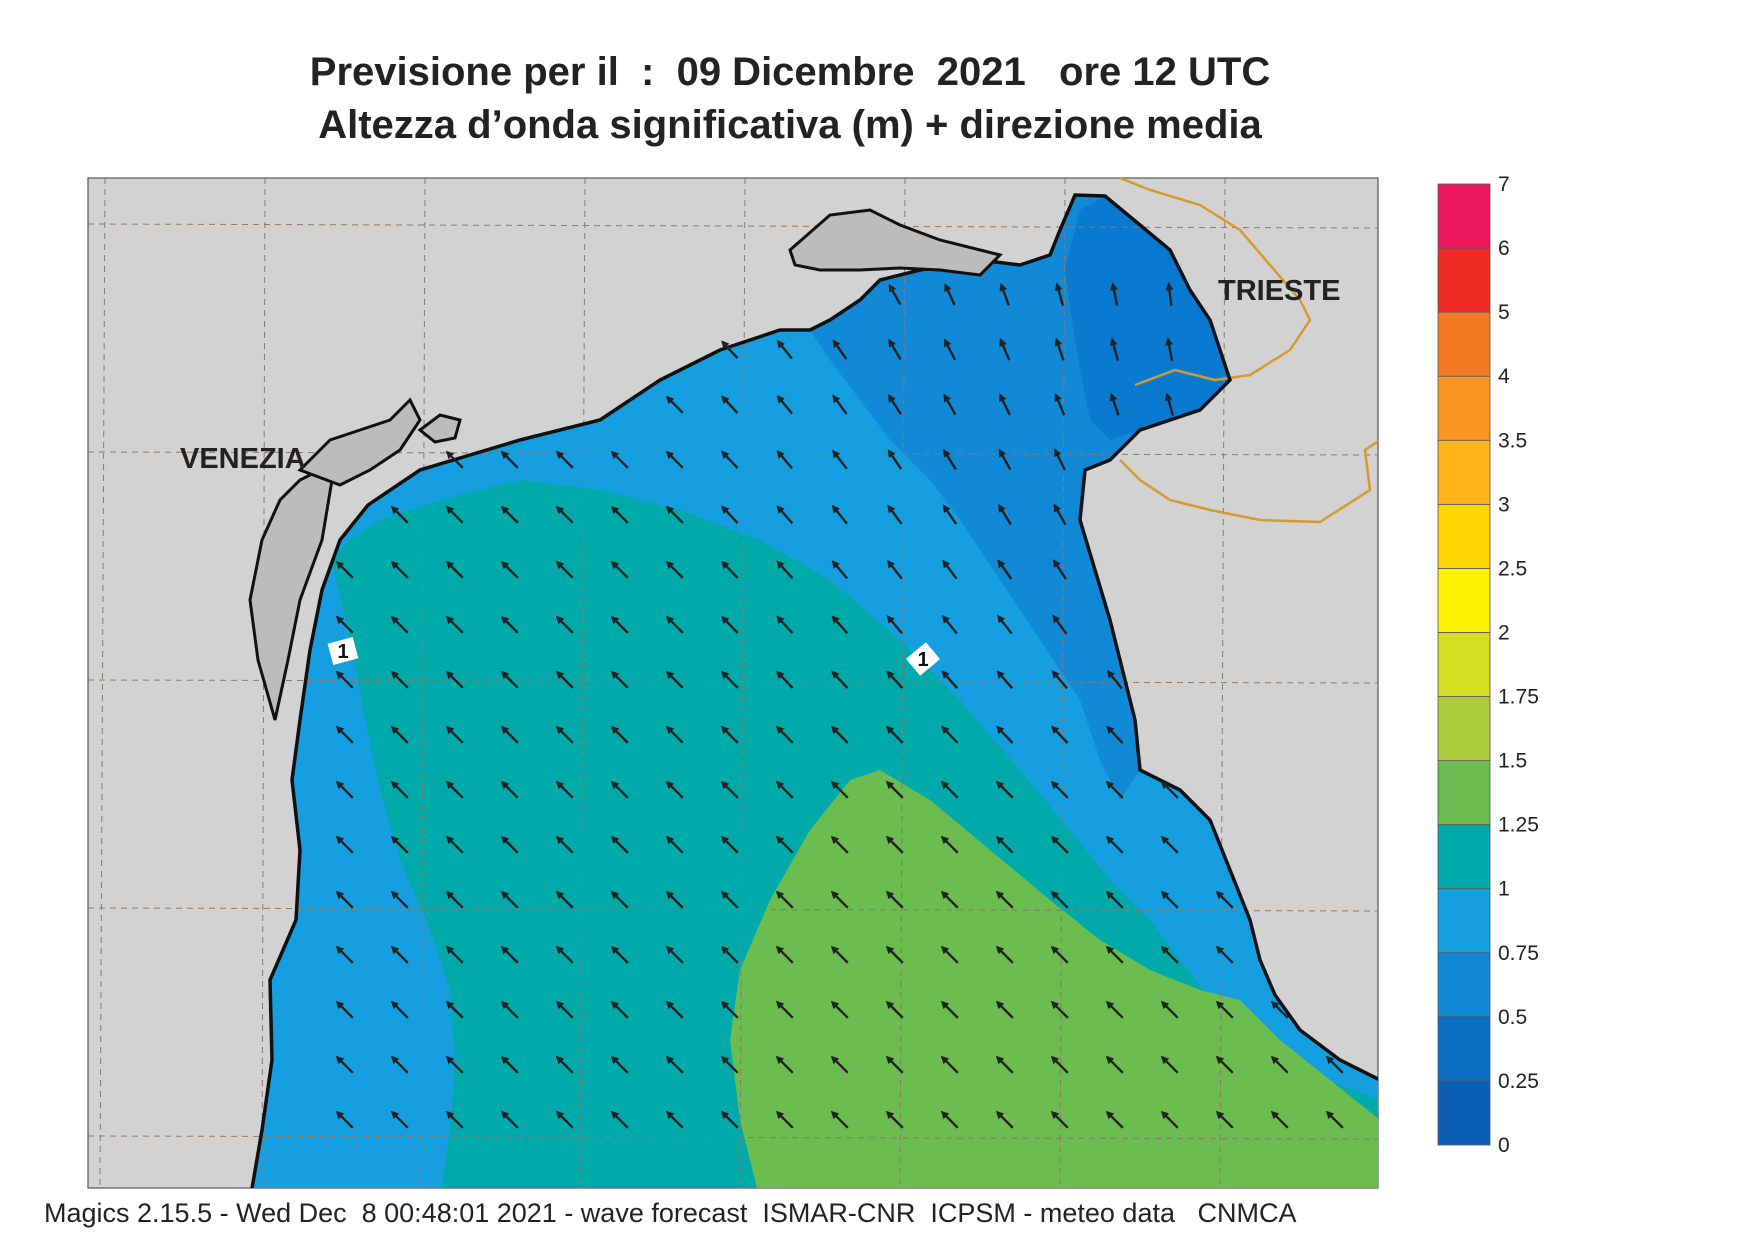 The image size is (1755, 1242). I want to click on colorbar-tick-label: 1, so click(1504, 889).